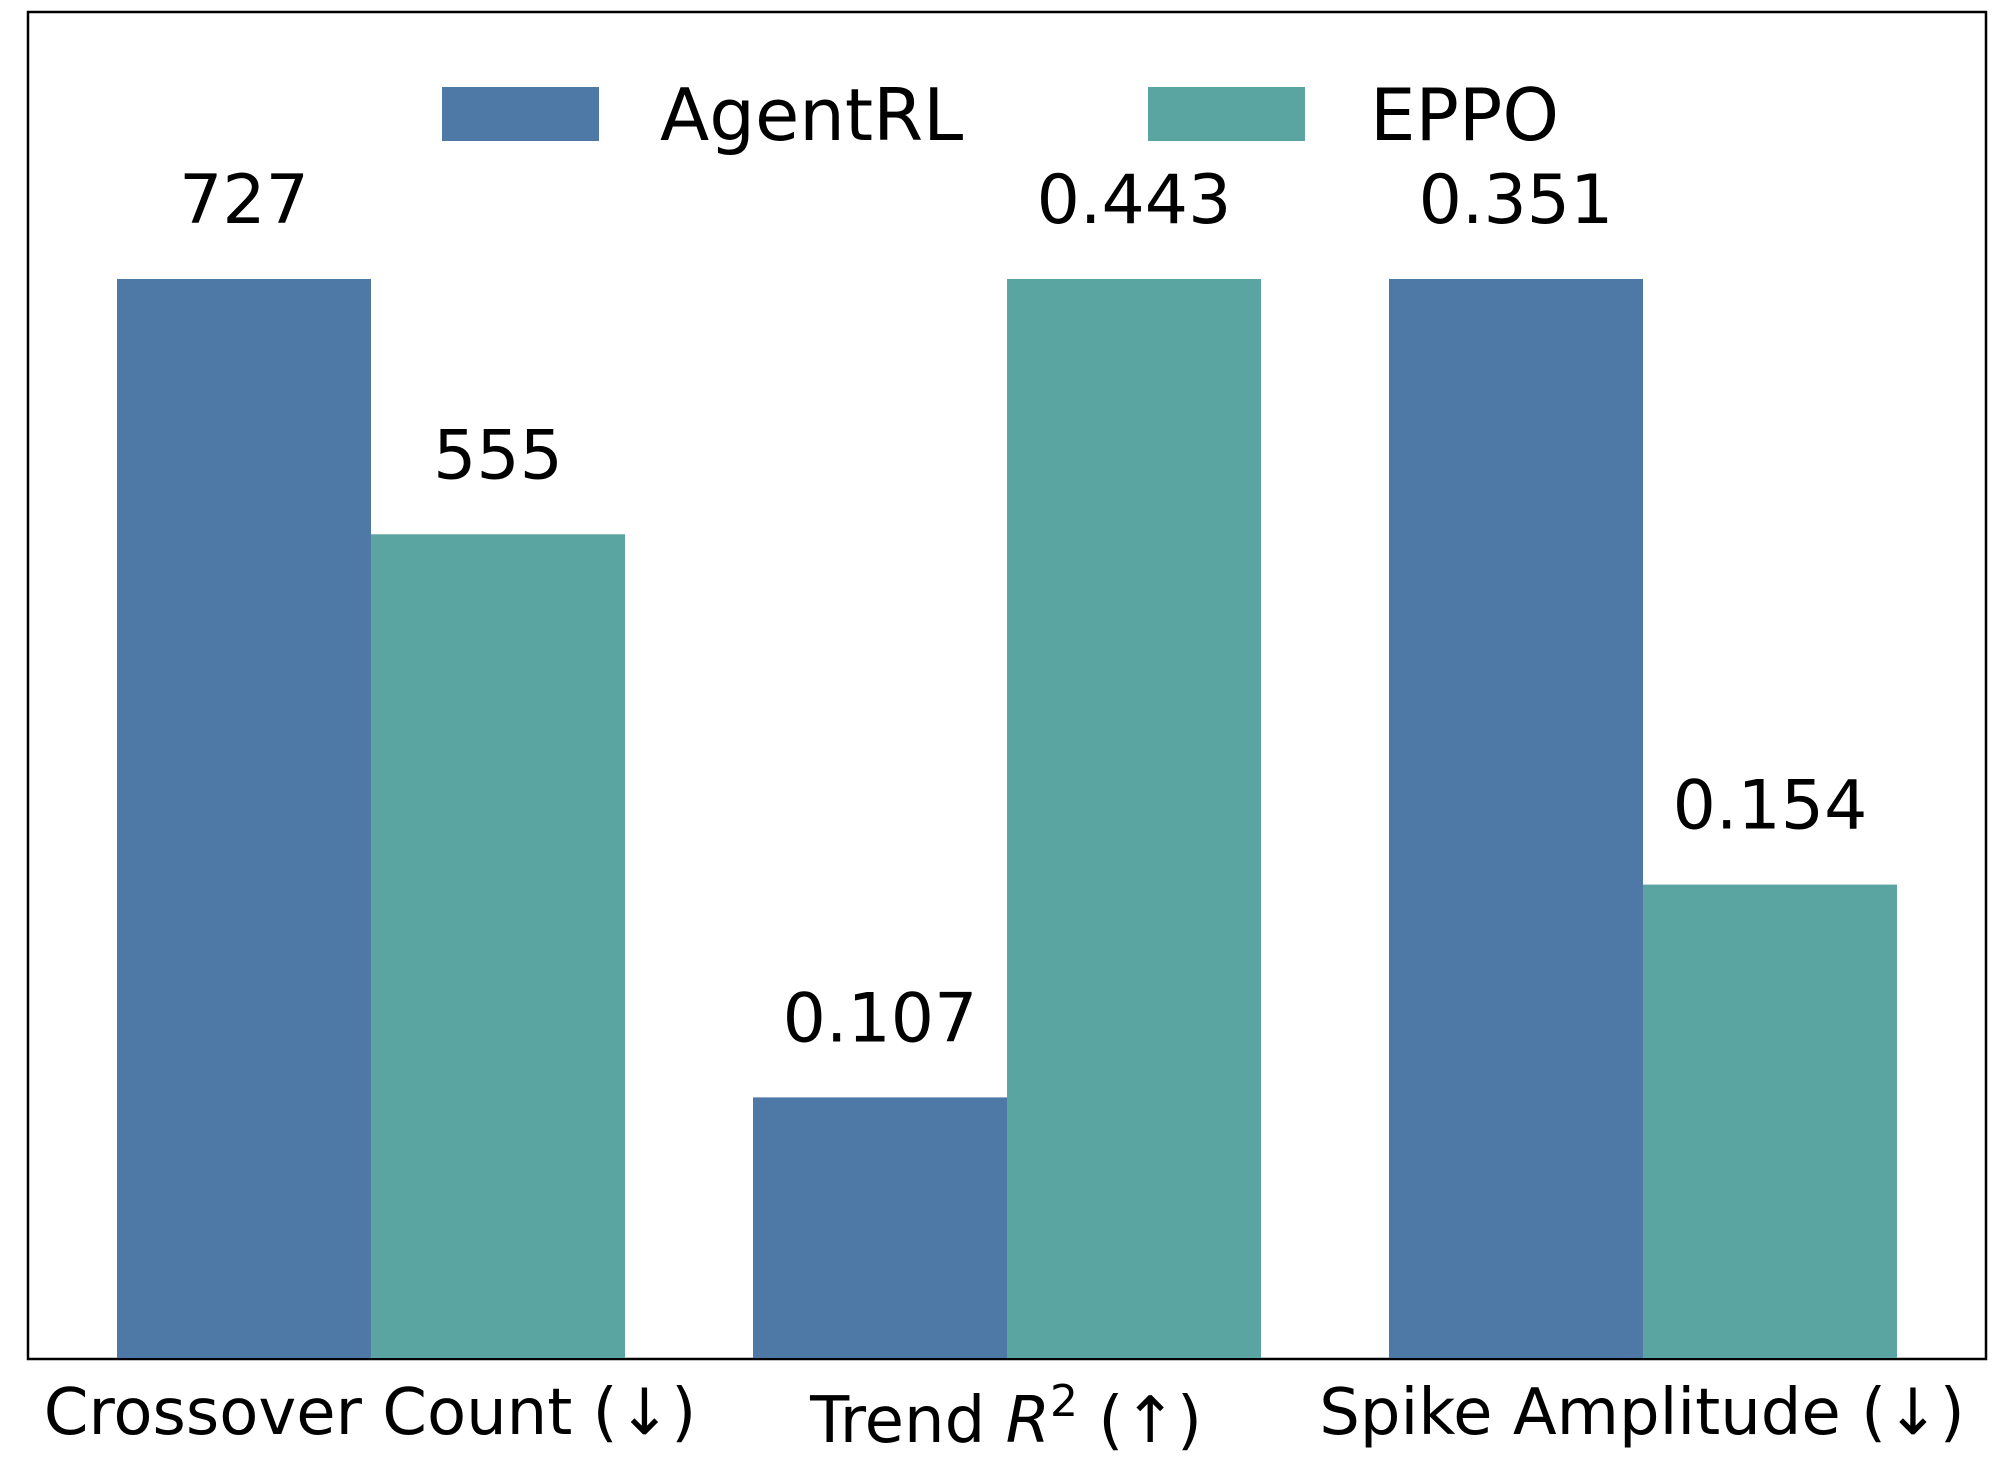 The width and height of the screenshot is (2004, 1460). Describe the element at coordinates (1226, 114) in the screenshot. I see `legend-swatch-eppo` at that location.